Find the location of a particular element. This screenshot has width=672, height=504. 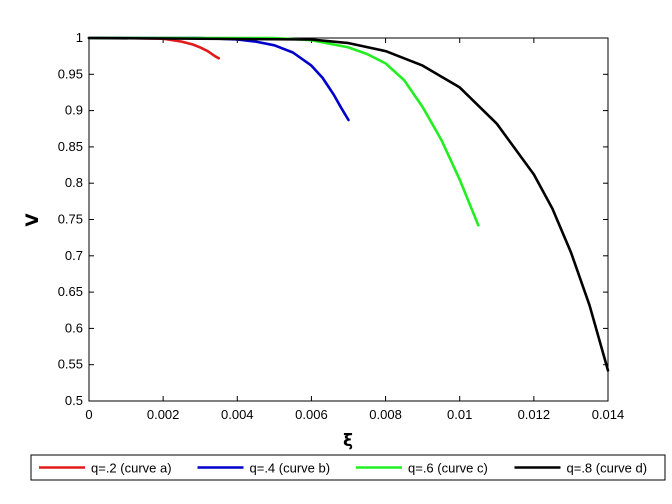

y-tick-label: 0.65 is located at coordinates (70, 291).